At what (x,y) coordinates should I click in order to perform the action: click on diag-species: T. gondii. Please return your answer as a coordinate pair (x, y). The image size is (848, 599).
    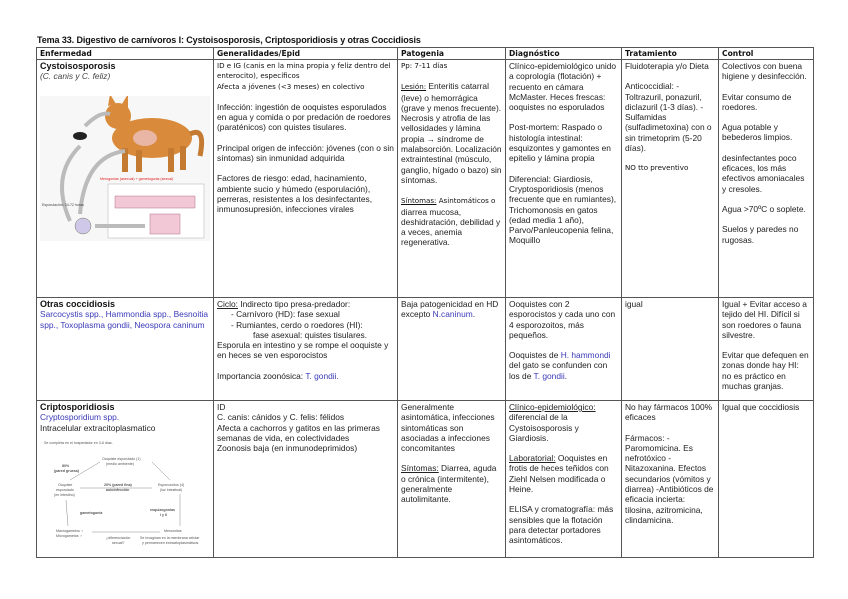
    Looking at the image, I should click on (549, 375).